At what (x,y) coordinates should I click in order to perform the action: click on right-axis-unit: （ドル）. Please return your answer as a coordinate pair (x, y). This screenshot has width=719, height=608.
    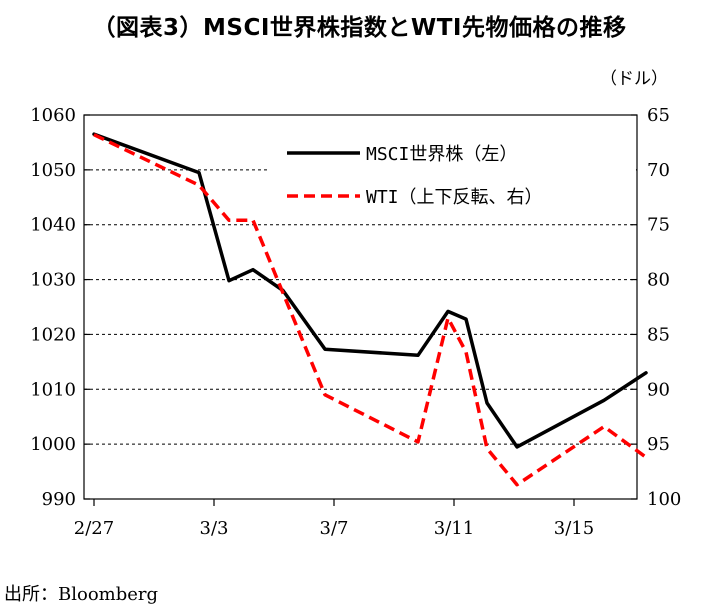
    Looking at the image, I should click on (634, 79).